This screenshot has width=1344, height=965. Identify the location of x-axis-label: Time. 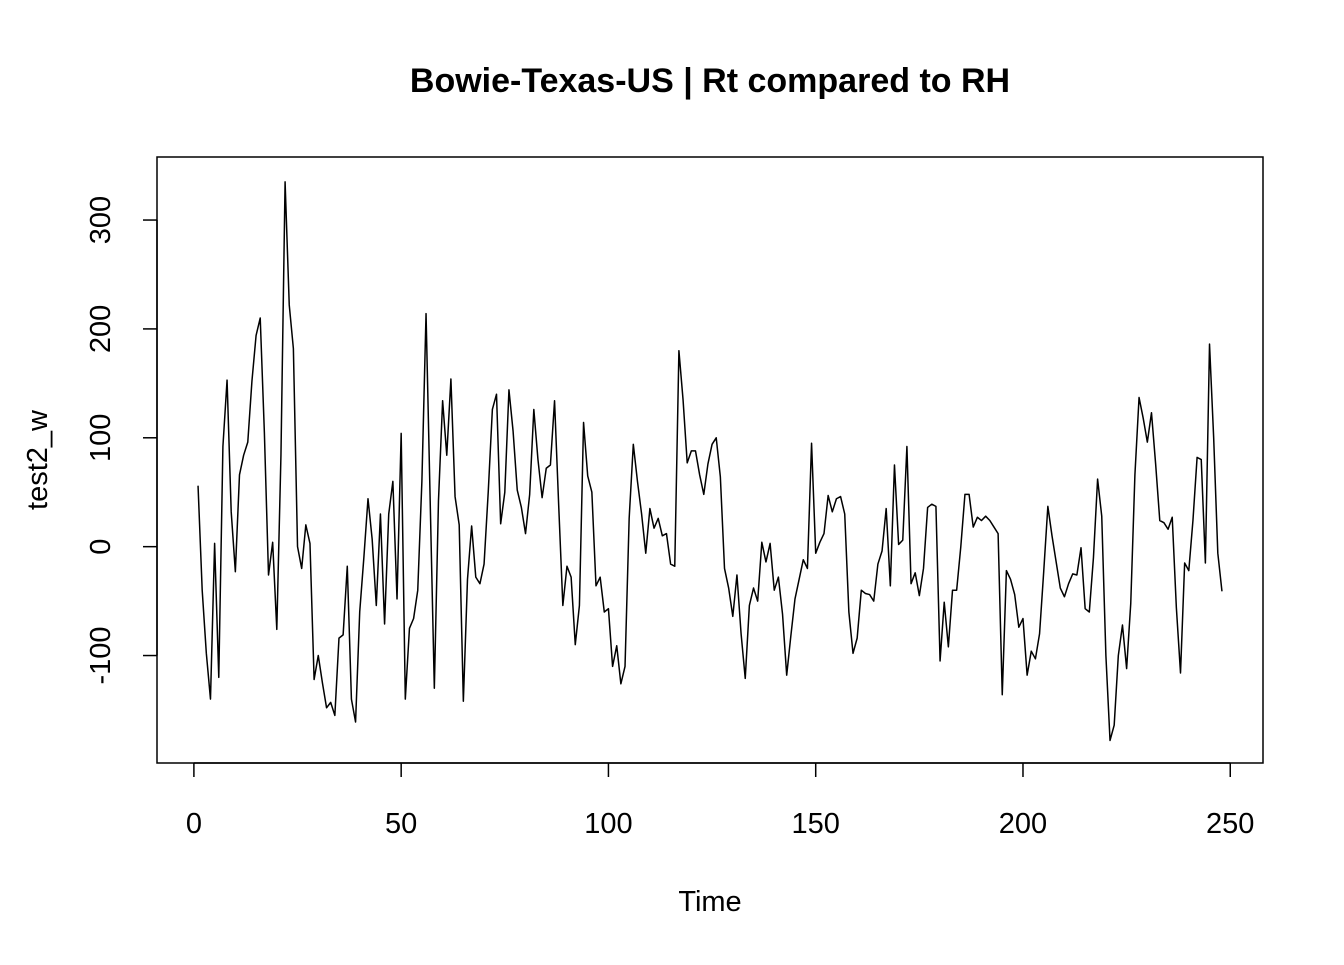
(709, 902).